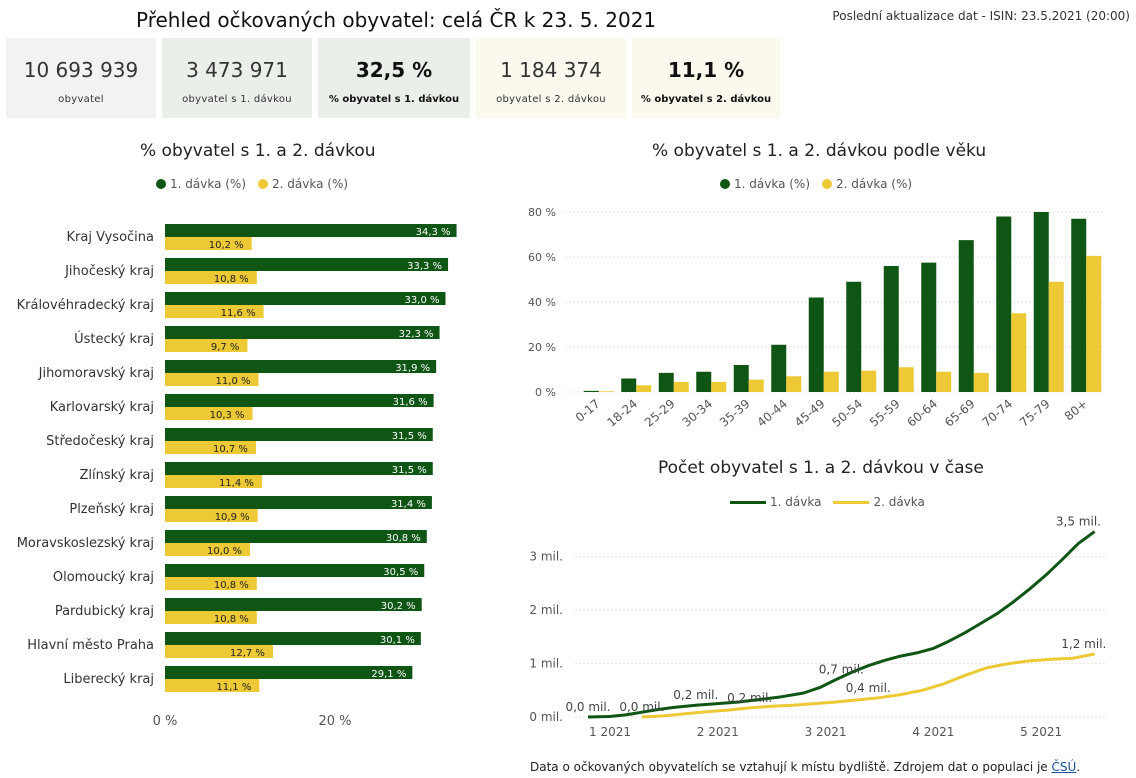 This screenshot has height=778, width=1136. What do you see at coordinates (227, 415) in the screenshot?
I see `data-label-dose2: 10,3 %` at bounding box center [227, 415].